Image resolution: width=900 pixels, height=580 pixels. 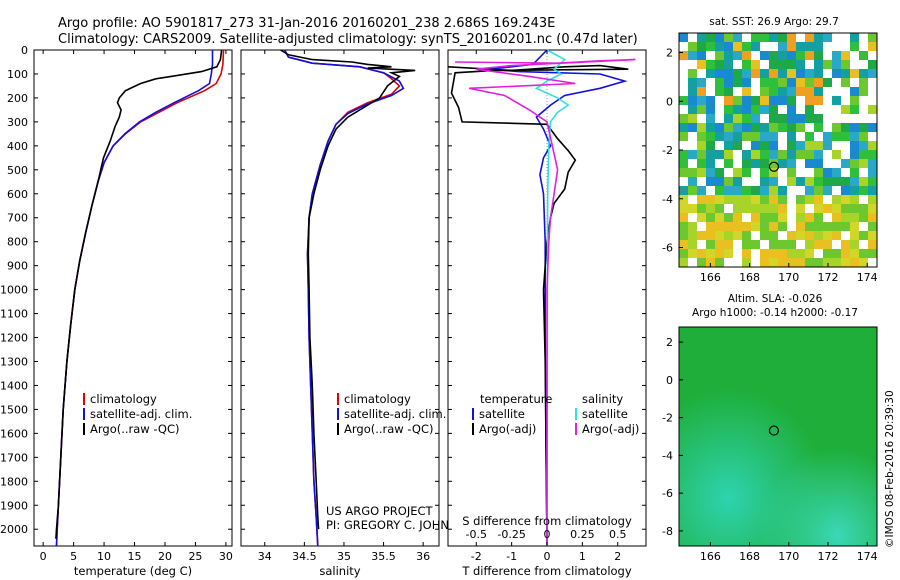 I want to click on x-tick-label: 0, so click(x=547, y=556).